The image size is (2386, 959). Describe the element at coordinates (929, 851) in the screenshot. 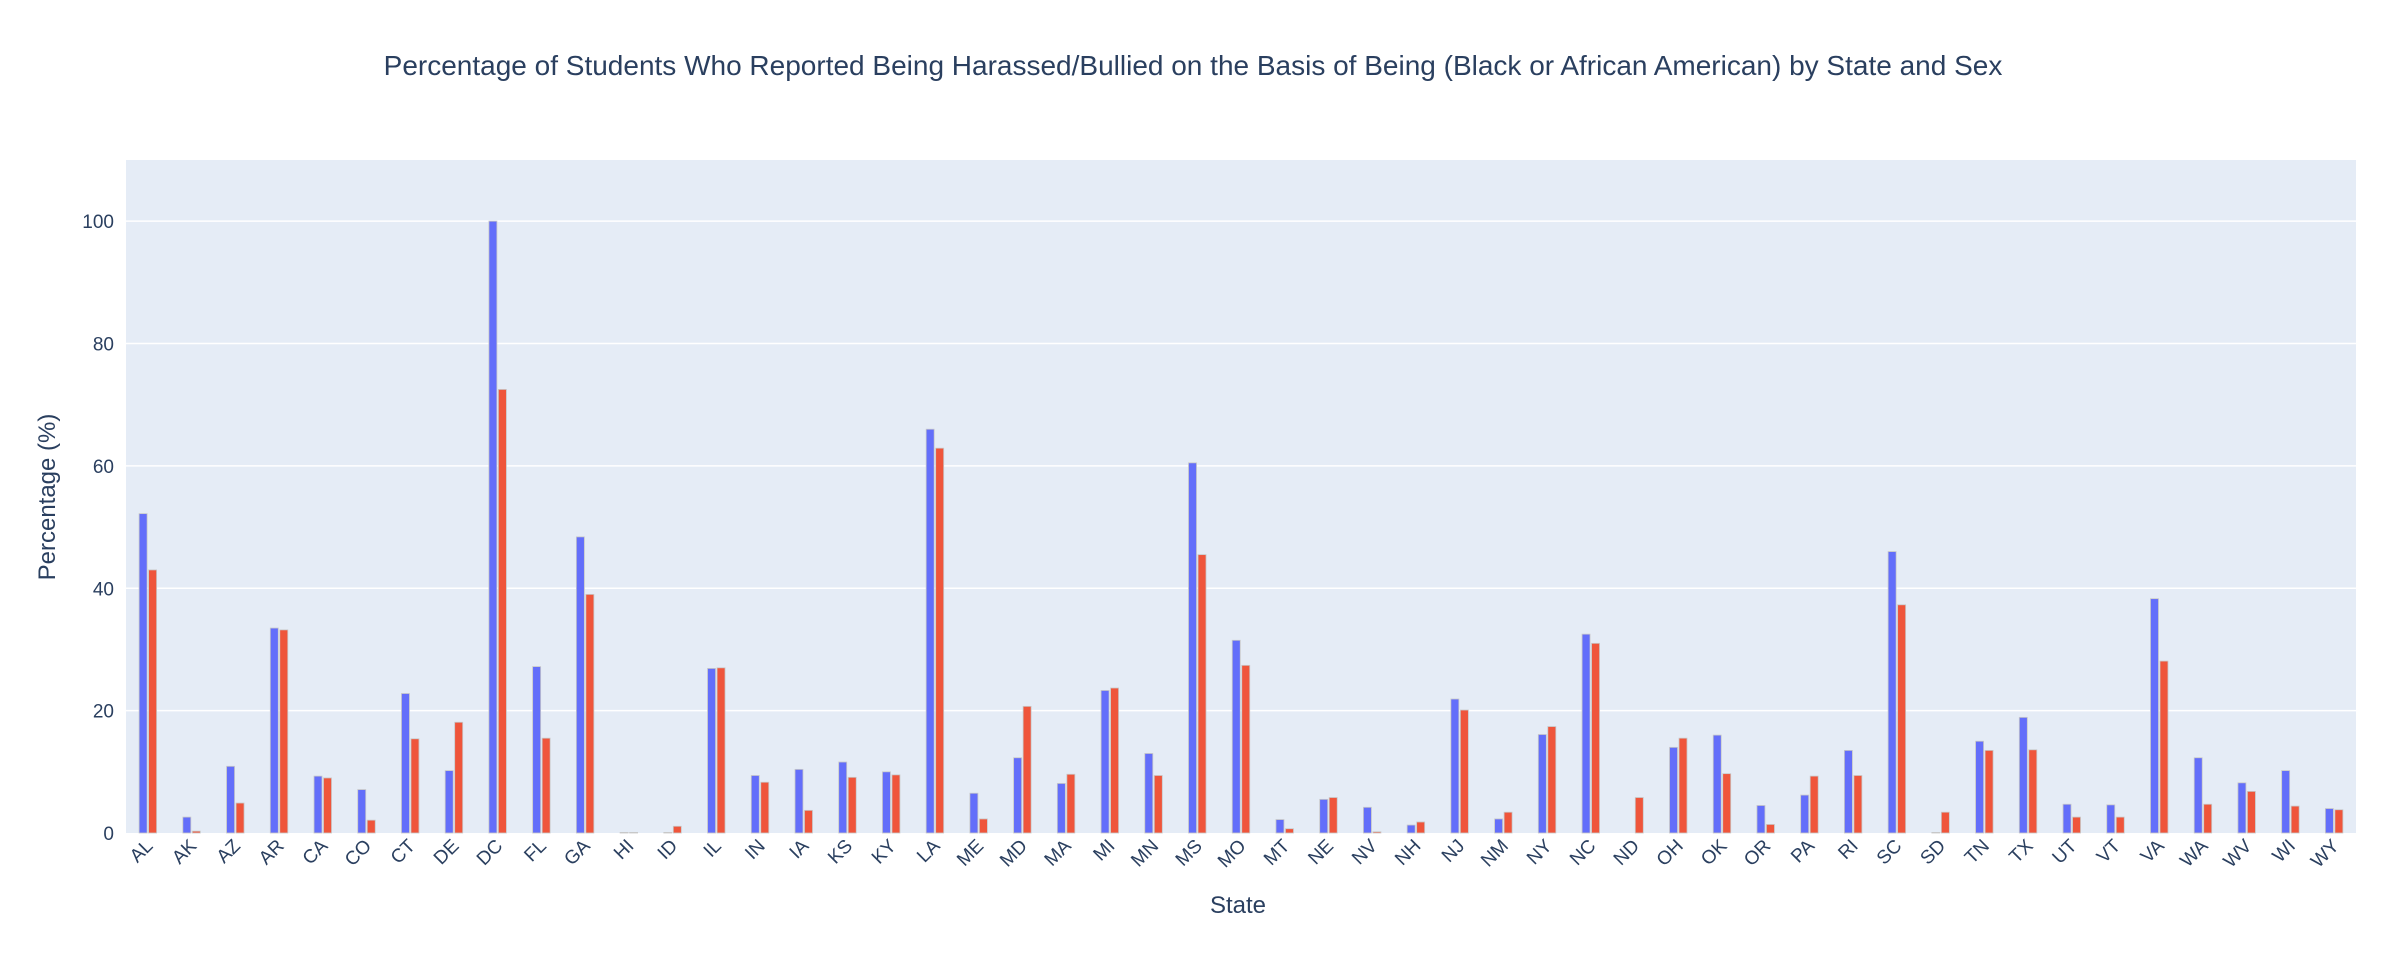

I see `x-tick-label: LA` at that location.